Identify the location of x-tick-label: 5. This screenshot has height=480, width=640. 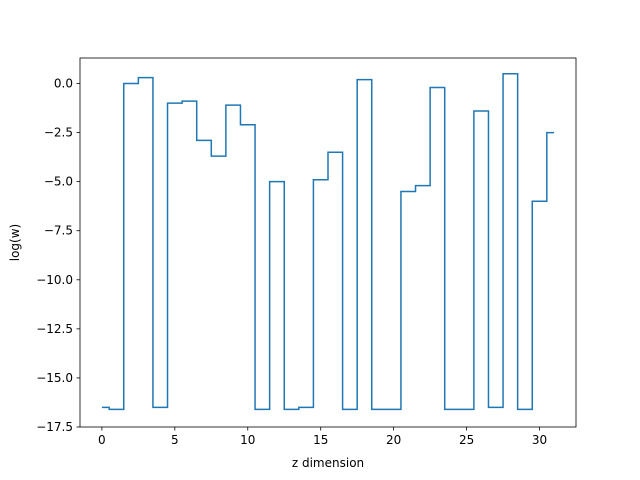
(175, 440).